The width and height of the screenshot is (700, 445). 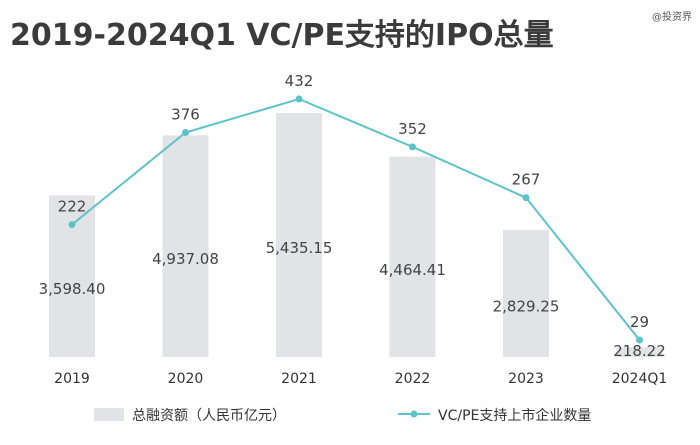 What do you see at coordinates (514, 415) in the screenshot?
I see `legend-line-label: VC/PE支持上市企业数量` at bounding box center [514, 415].